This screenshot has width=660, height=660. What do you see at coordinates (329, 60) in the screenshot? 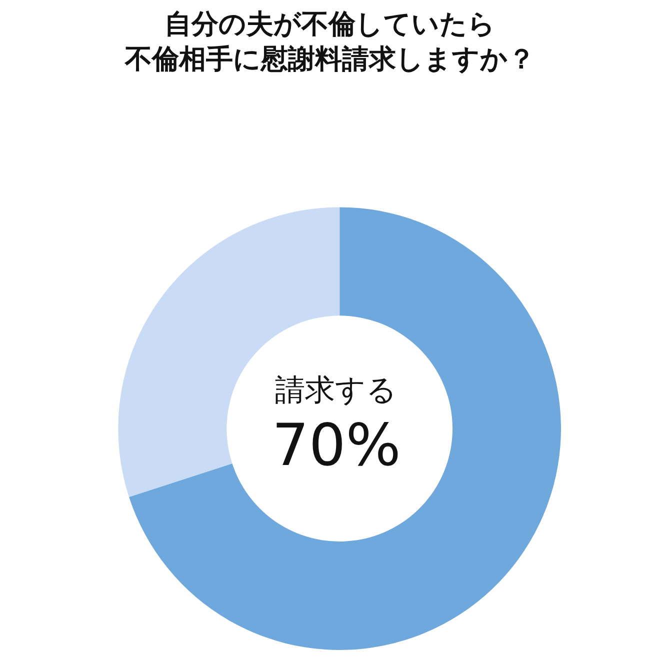
I see `chart-subtitle: 不倫相手に慰謝料請求しますか？` at bounding box center [329, 60].